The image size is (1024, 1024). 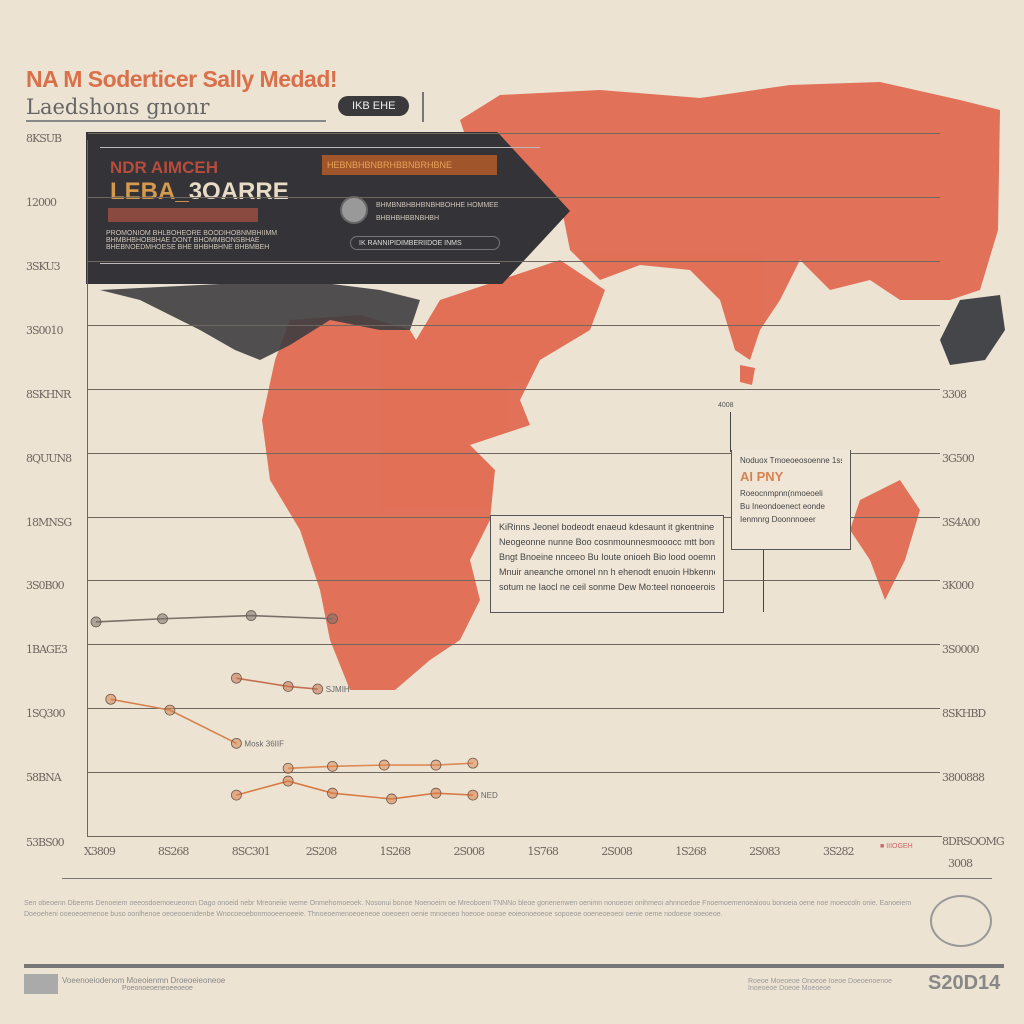 I want to click on data-label: Mosk 36IIF, so click(x=264, y=743).